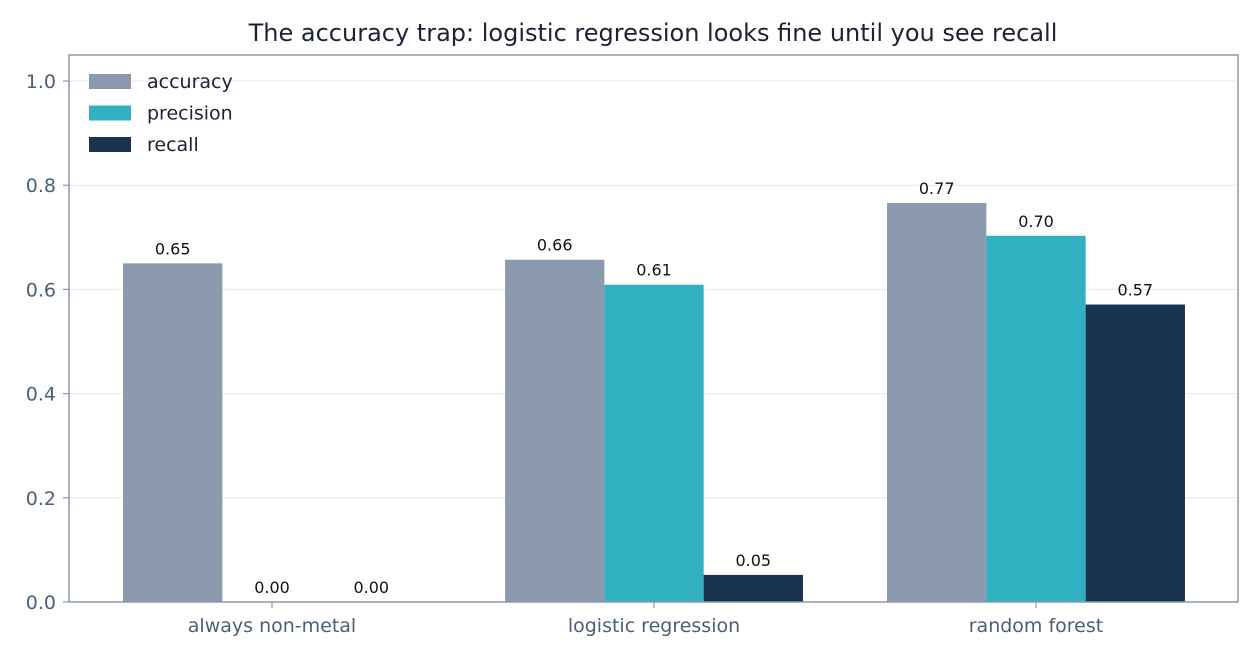  Describe the element at coordinates (654, 626) in the screenshot. I see `x-tick-label: logistic regression` at that location.